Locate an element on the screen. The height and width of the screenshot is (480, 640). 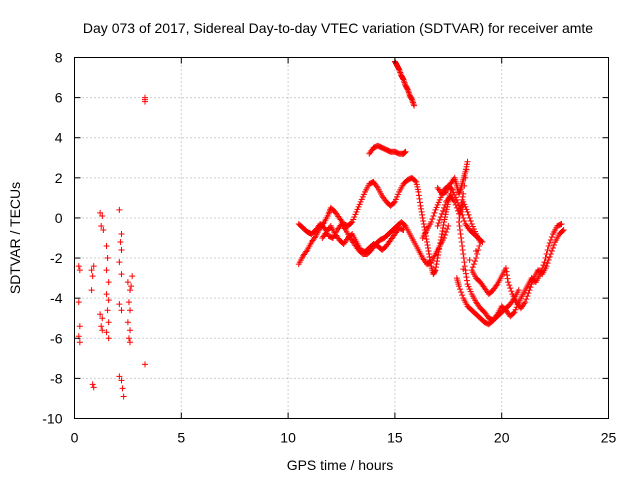
y-tick-label: 4 is located at coordinates (59, 138).